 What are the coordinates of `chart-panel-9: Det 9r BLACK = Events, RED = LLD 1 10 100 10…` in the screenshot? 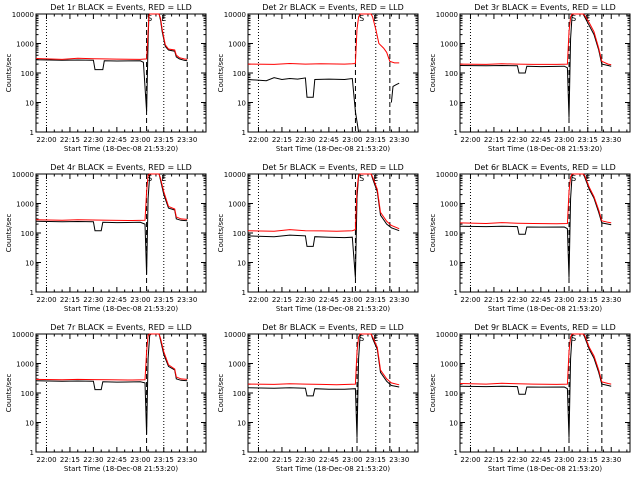 It's located at (530, 398).